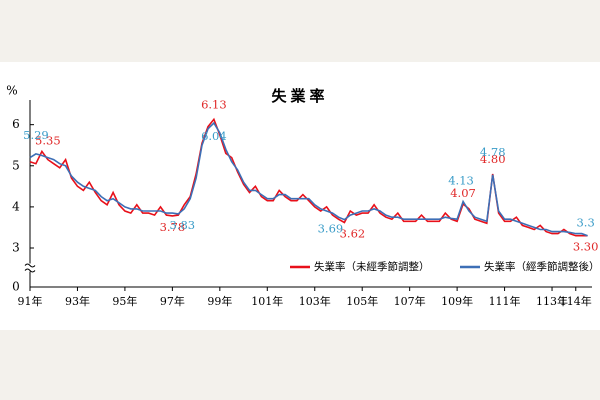 Image resolution: width=600 pixels, height=400 pixels. I want to click on x-tick-label: 111年, so click(505, 301).